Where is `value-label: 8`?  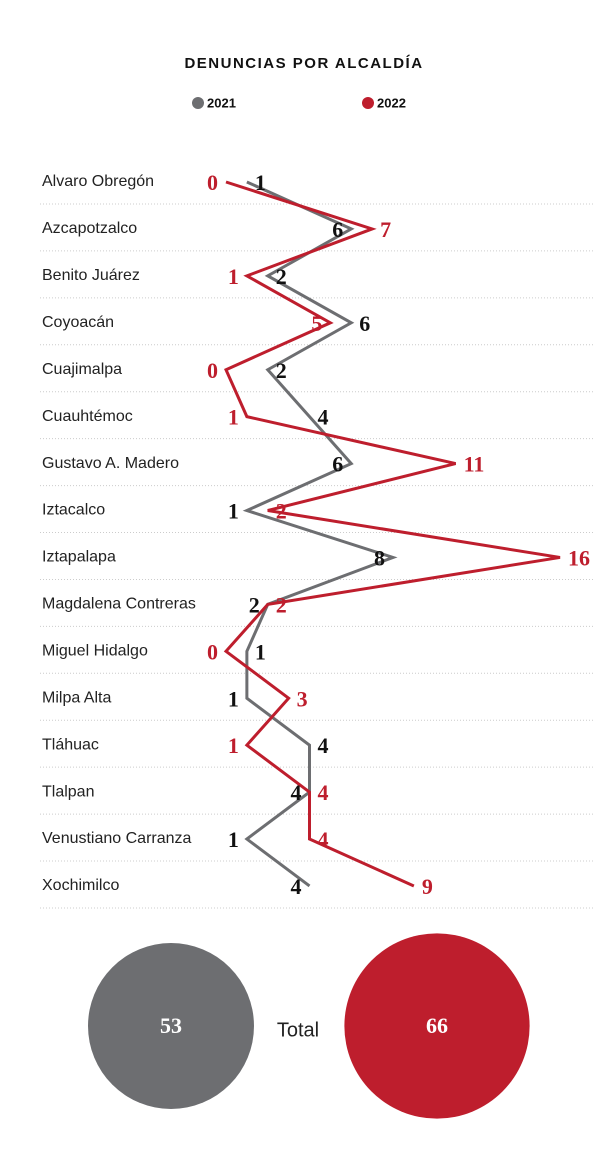
value-label: 8 is located at coordinates (379, 557).